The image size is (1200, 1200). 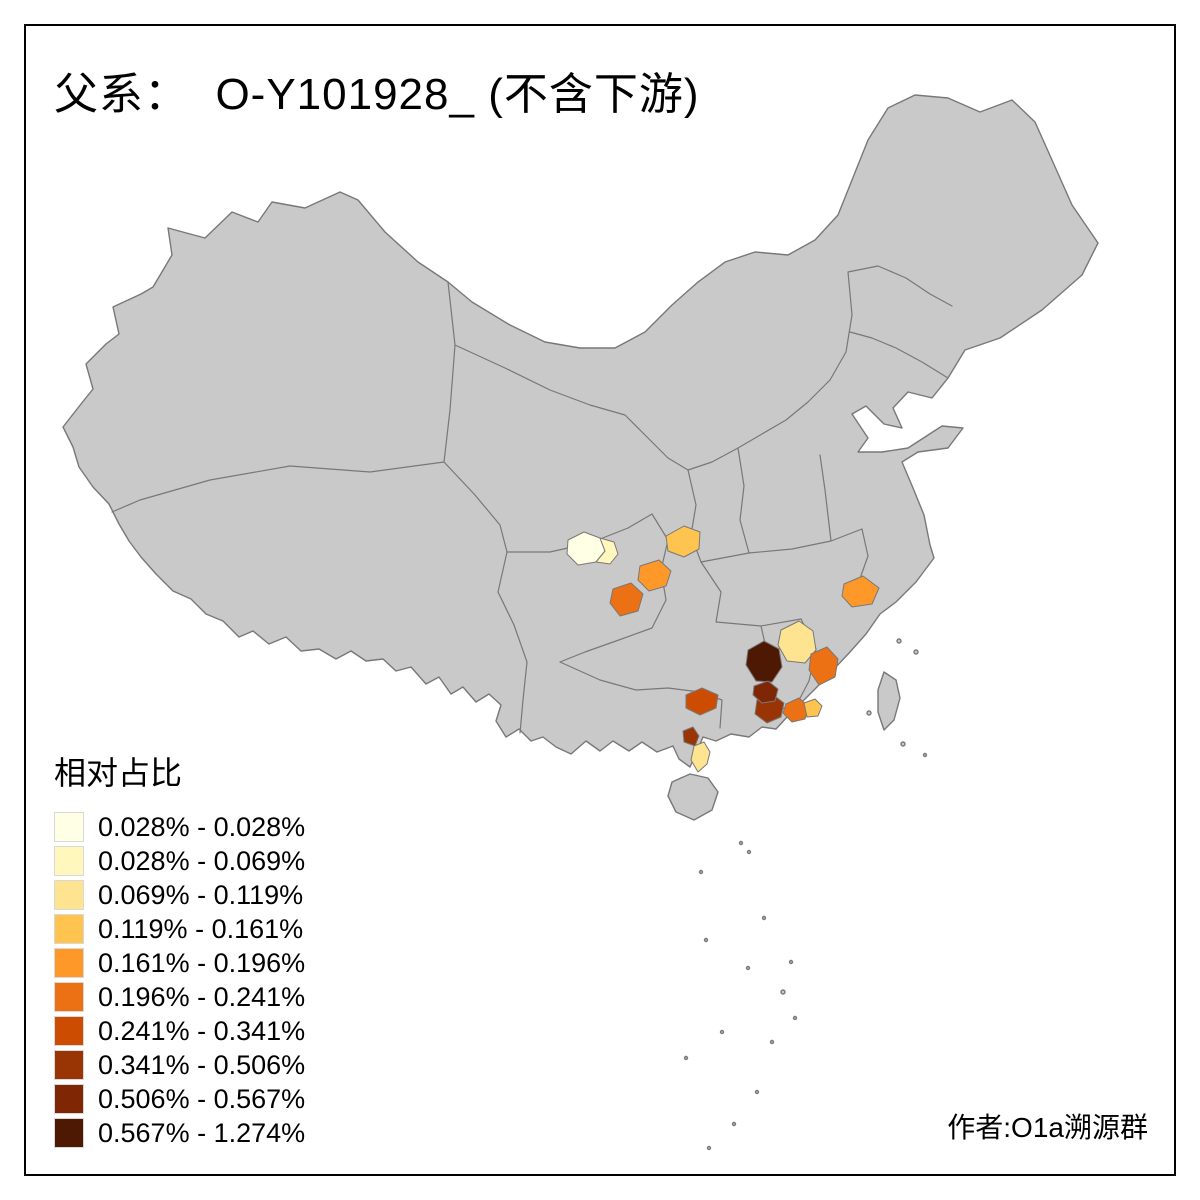 I want to click on legend-row: 0.069% - 0.119%, so click(x=179, y=895).